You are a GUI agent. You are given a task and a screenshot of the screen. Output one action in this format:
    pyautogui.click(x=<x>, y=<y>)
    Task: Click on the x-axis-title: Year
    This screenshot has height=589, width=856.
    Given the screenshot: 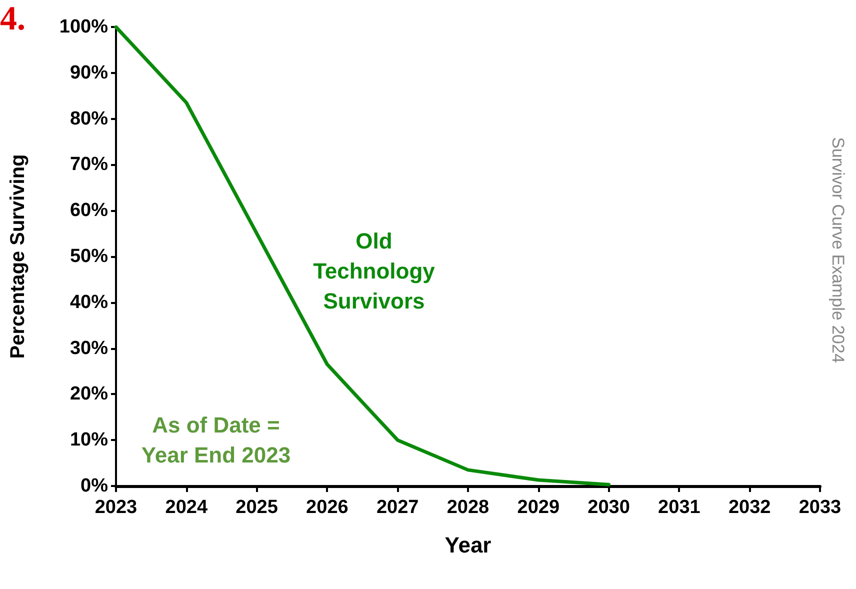 What is the action you would take?
    pyautogui.click(x=468, y=545)
    